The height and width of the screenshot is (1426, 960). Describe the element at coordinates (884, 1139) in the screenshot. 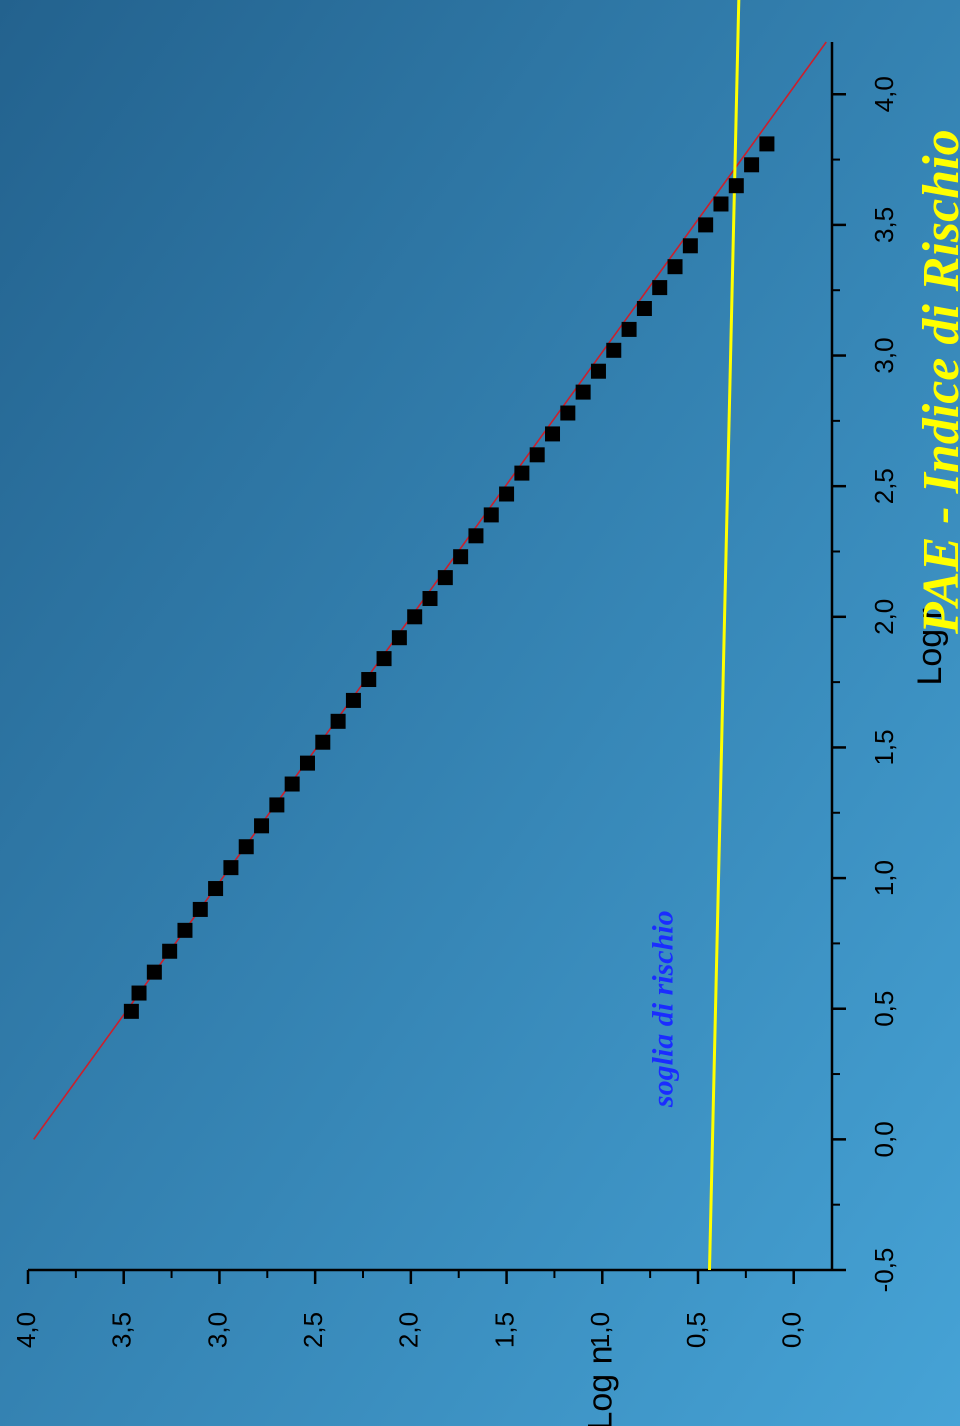

I see `x-tick-label: 0,0` at that location.